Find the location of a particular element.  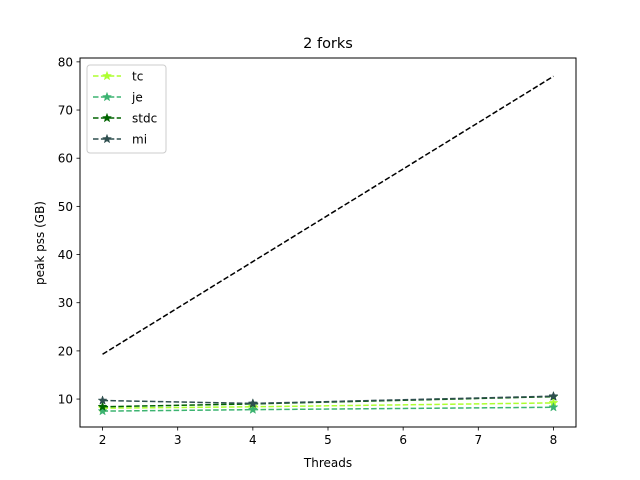

x-tick-label: 2 is located at coordinates (103, 440).